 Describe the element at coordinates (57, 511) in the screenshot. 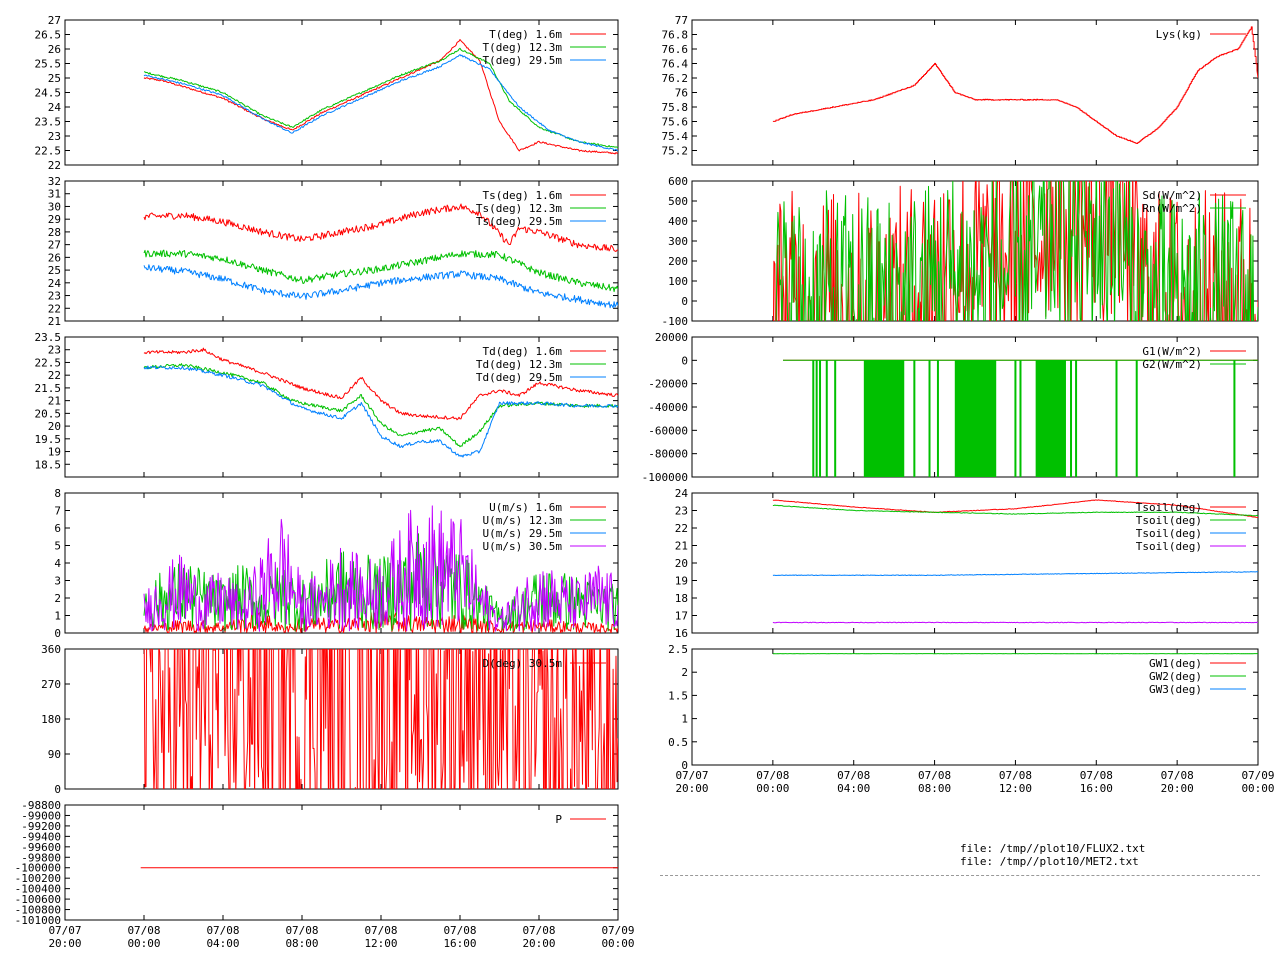

I see `y-tick-label: 7` at that location.